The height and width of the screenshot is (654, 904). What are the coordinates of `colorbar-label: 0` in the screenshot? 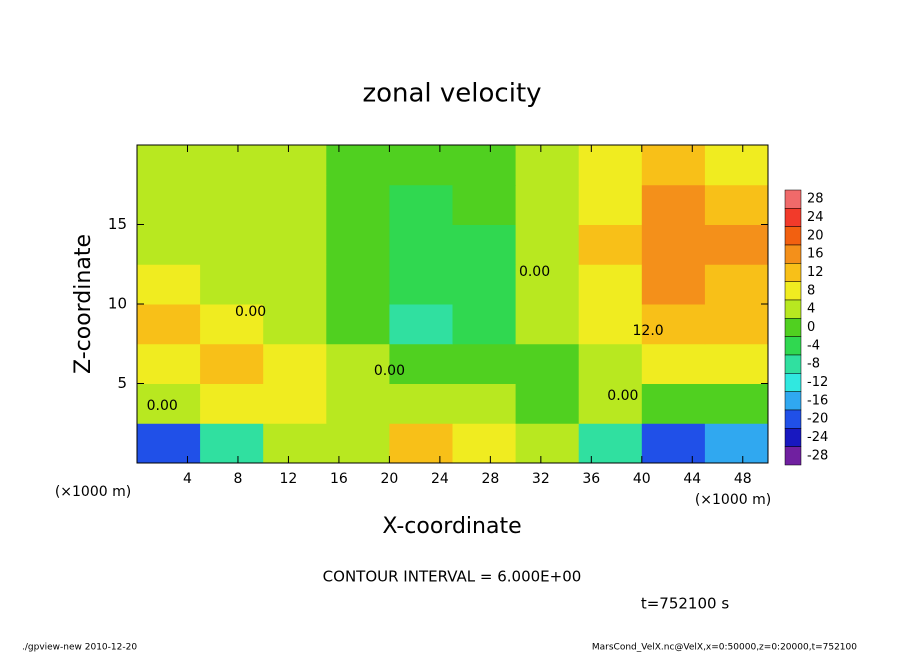 It's located at (811, 327).